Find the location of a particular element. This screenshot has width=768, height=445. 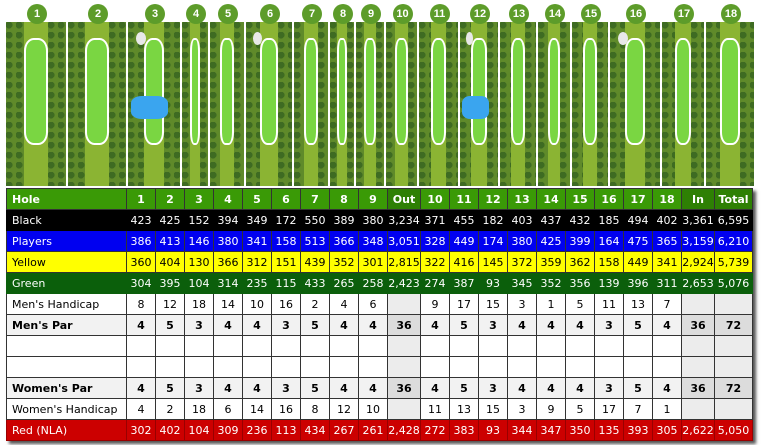

score-cell: In is located at coordinates (698, 199).